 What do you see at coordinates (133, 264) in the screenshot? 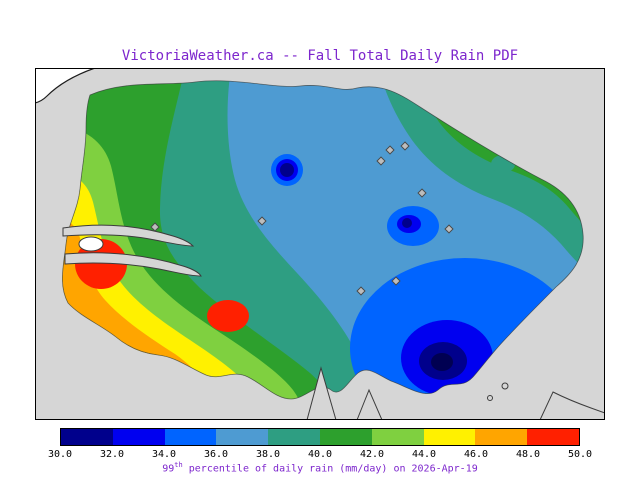
I see `inlet-finger-south` at bounding box center [133, 264].